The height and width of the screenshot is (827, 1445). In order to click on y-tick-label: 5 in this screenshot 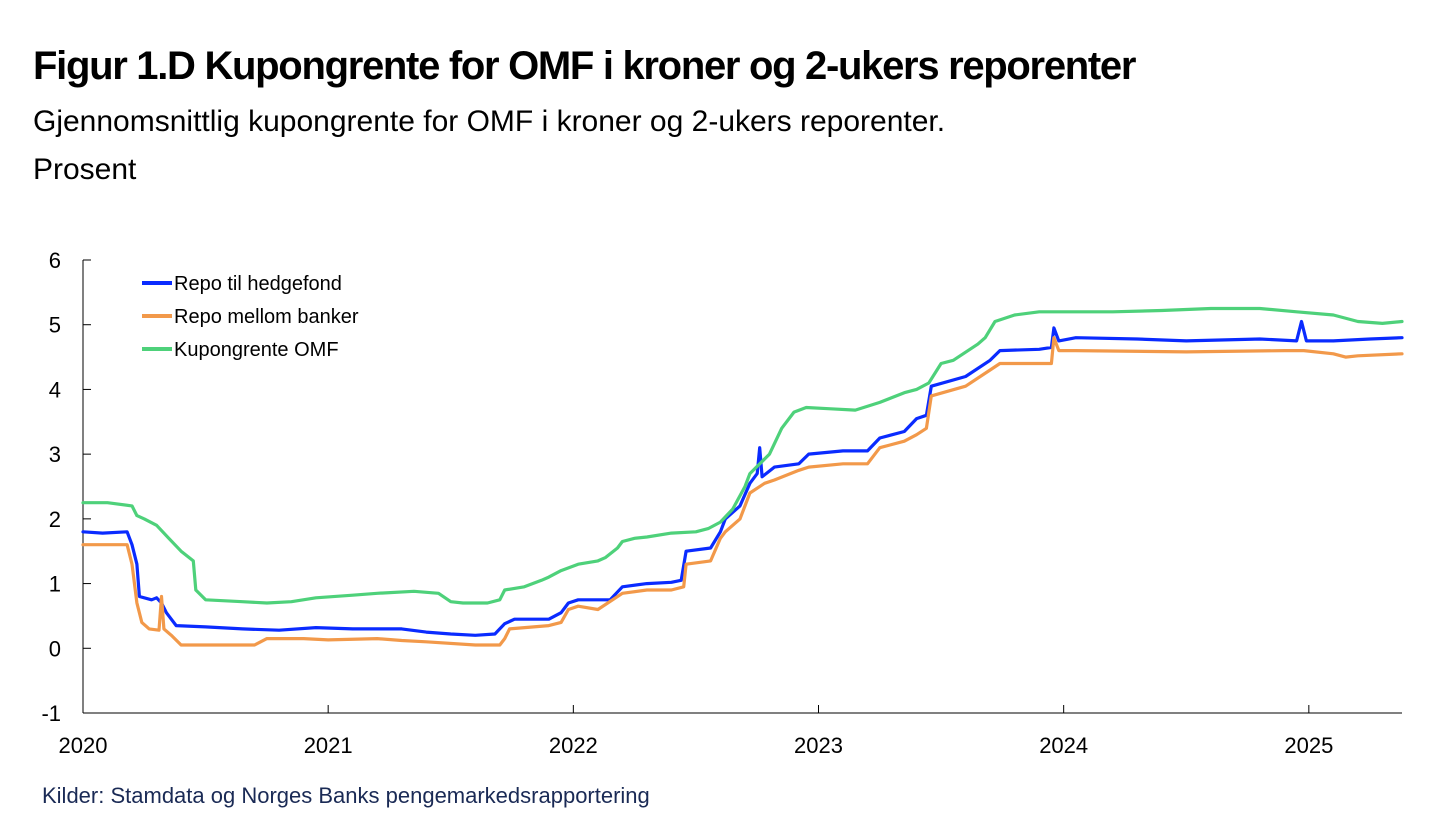, I will do `click(55, 325)`.